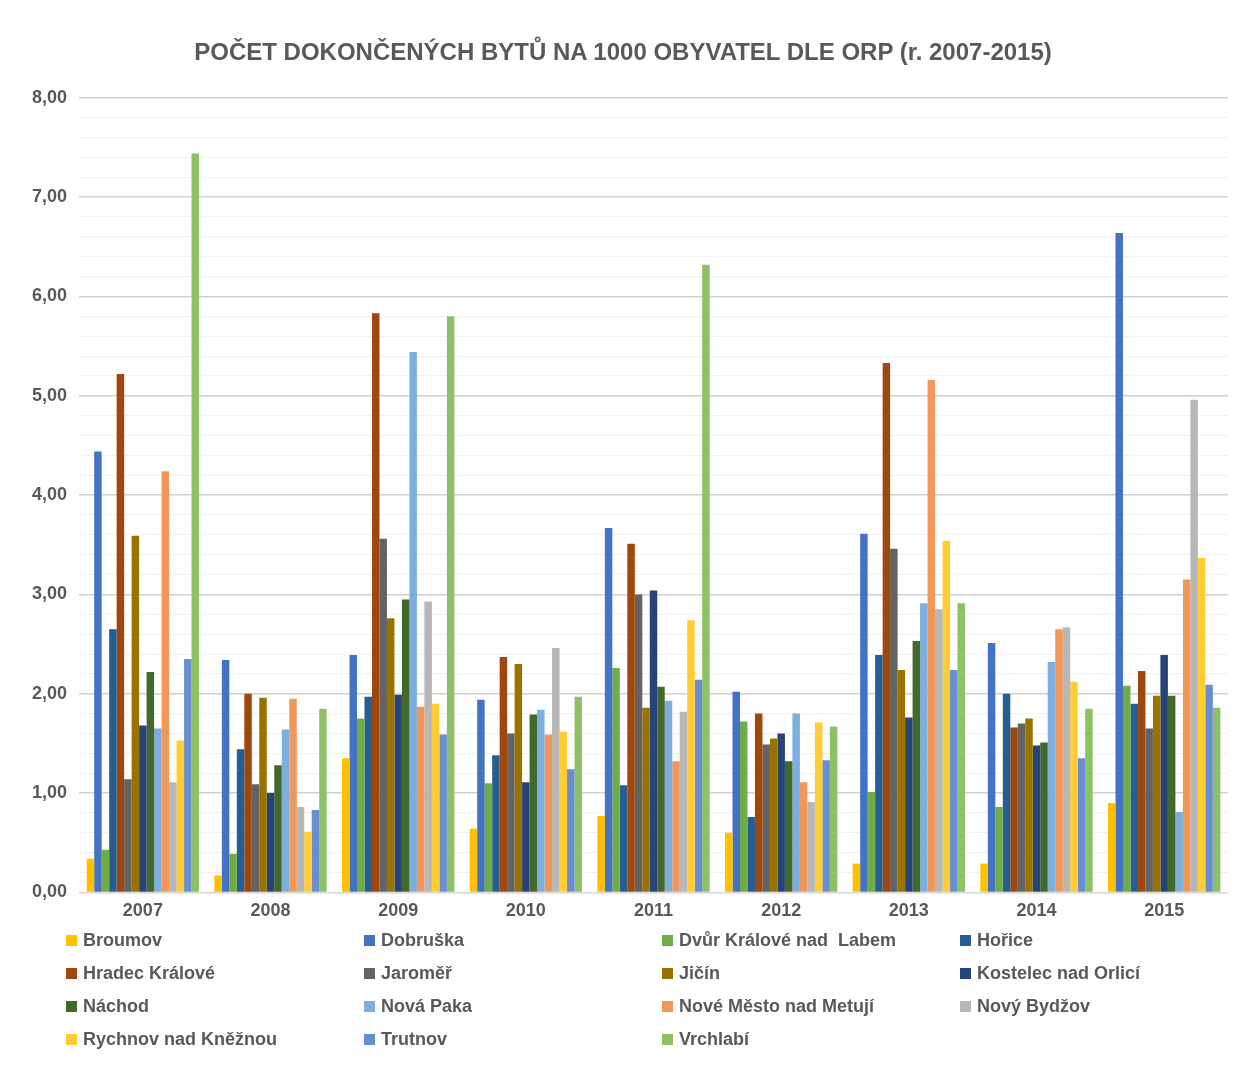 Image resolution: width=1246 pixels, height=1065 pixels. I want to click on legend-label: Hradec Králové, so click(149, 973).